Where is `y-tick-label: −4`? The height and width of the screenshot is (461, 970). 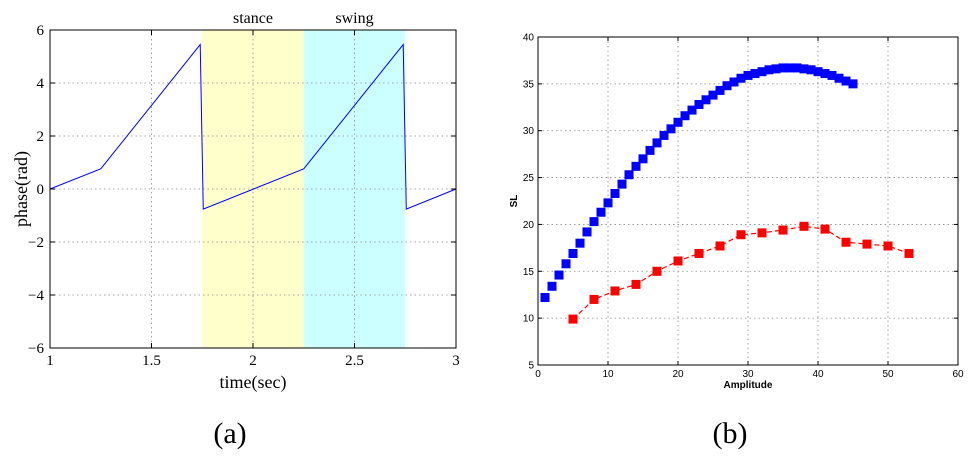 y-tick-label: −4 is located at coordinates (36, 296).